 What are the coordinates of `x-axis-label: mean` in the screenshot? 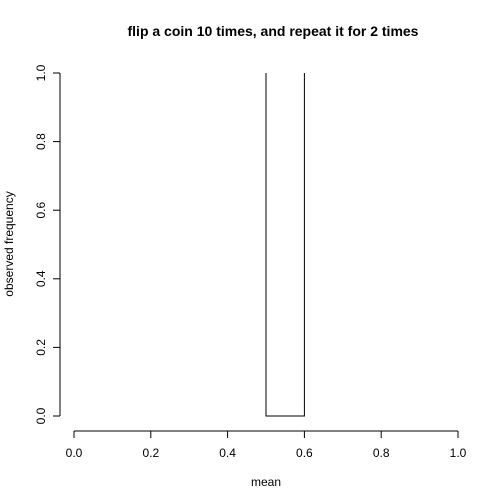 It's located at (266, 482).